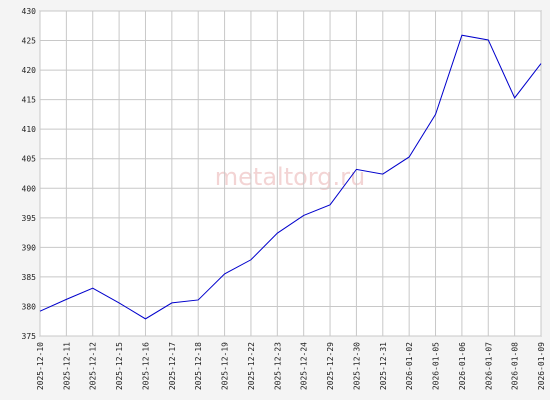 This screenshot has width=550, height=400. Describe the element at coordinates (409, 366) in the screenshot. I see `x-tick-label: 2026-01-02` at that location.